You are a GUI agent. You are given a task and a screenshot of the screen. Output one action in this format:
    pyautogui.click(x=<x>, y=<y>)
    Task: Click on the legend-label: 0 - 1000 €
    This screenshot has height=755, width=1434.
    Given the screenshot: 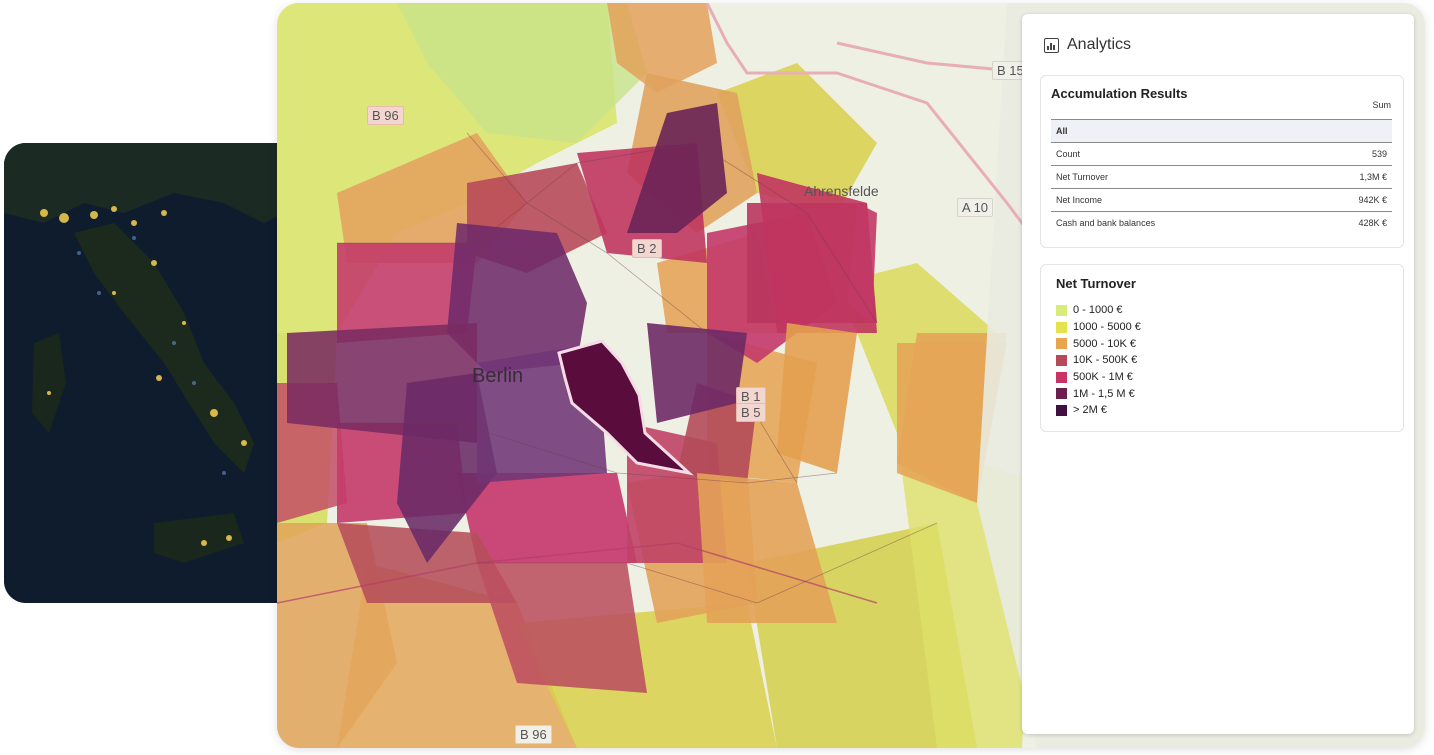 What is the action you would take?
    pyautogui.click(x=1098, y=310)
    